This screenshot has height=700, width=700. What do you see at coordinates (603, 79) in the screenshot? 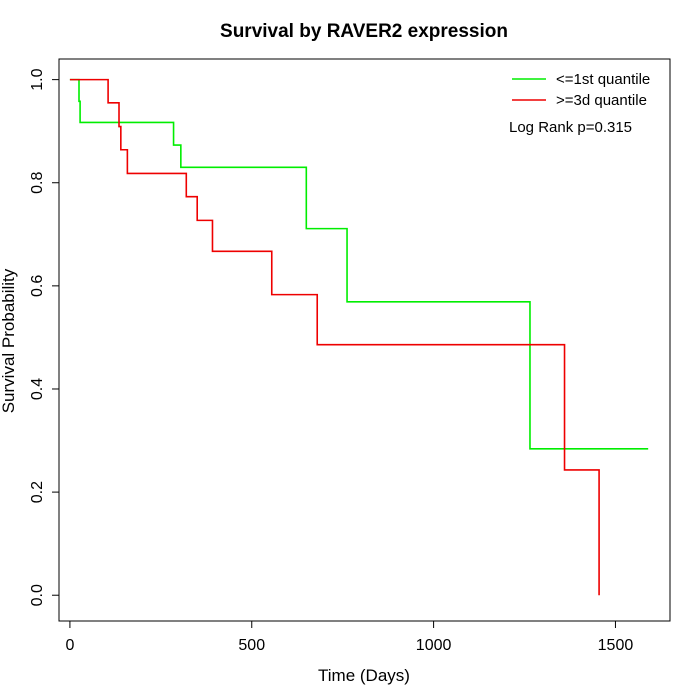
I see `legend-label: <=1st quantile` at bounding box center [603, 79].